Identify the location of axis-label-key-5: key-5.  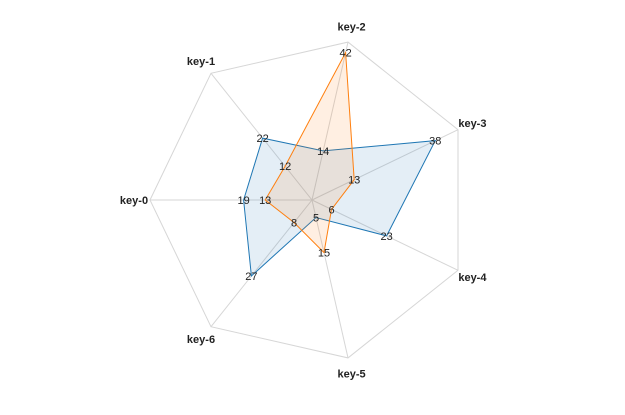
(352, 375).